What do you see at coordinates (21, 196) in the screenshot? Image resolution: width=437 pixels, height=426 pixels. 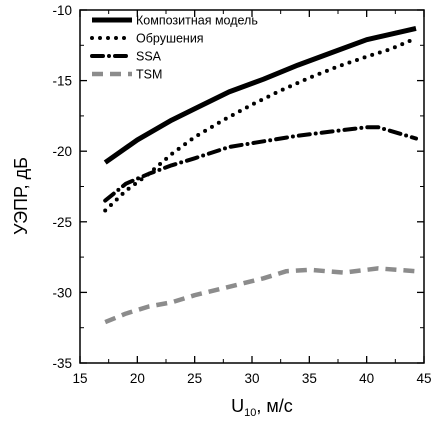 I see `y-axis-title: УЭПР, дБ` at bounding box center [21, 196].